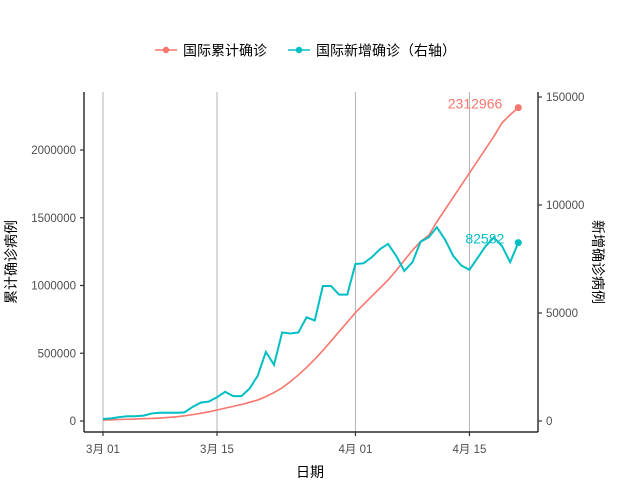 This screenshot has height=480, width=640. What do you see at coordinates (57, 354) in the screenshot?
I see `left-tick-label: 500000` at bounding box center [57, 354].